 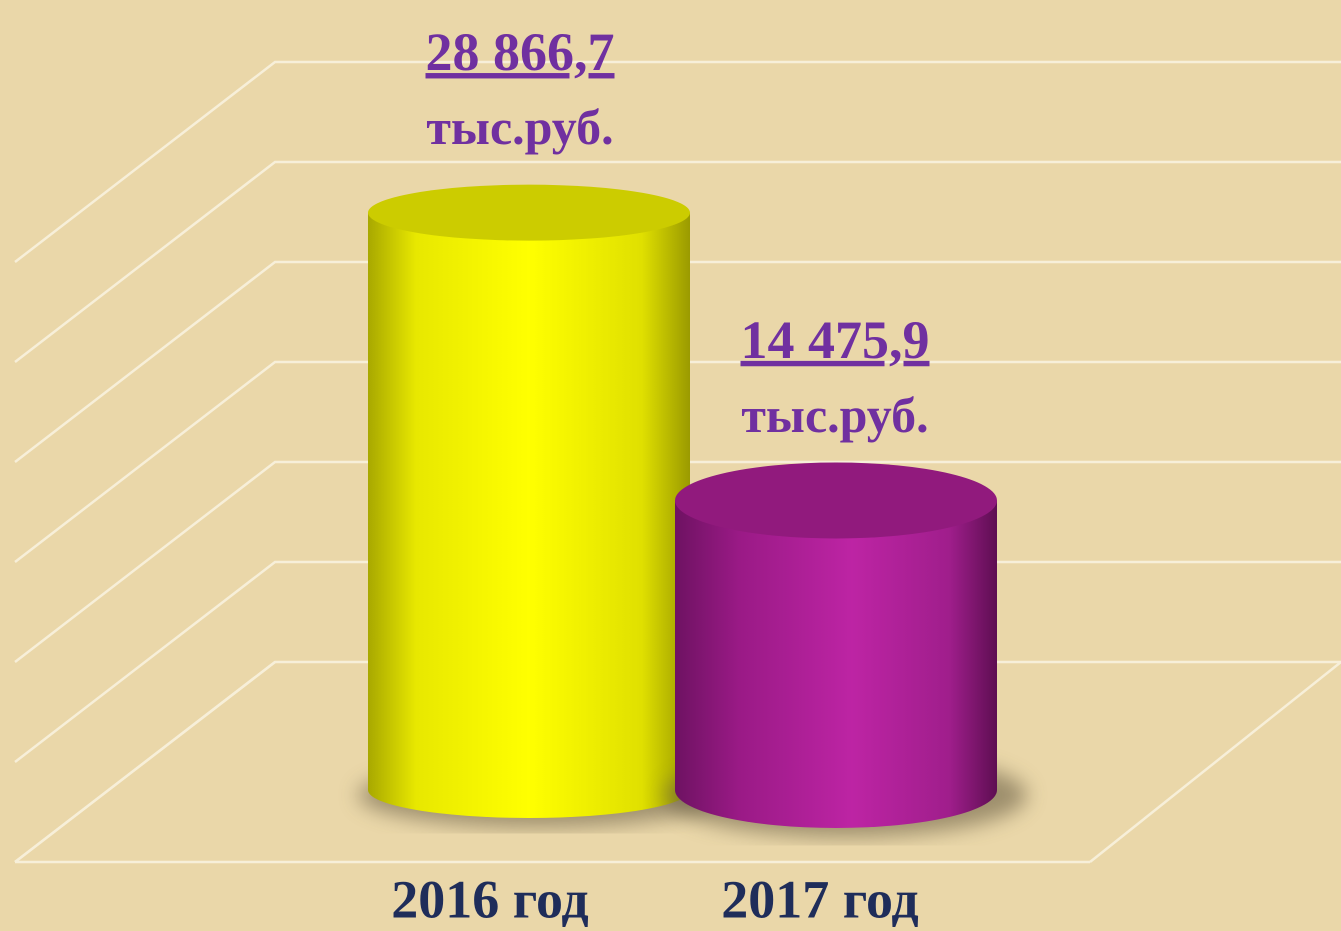 What do you see at coordinates (520, 52) in the screenshot?
I see `value-label: 28 866,7` at bounding box center [520, 52].